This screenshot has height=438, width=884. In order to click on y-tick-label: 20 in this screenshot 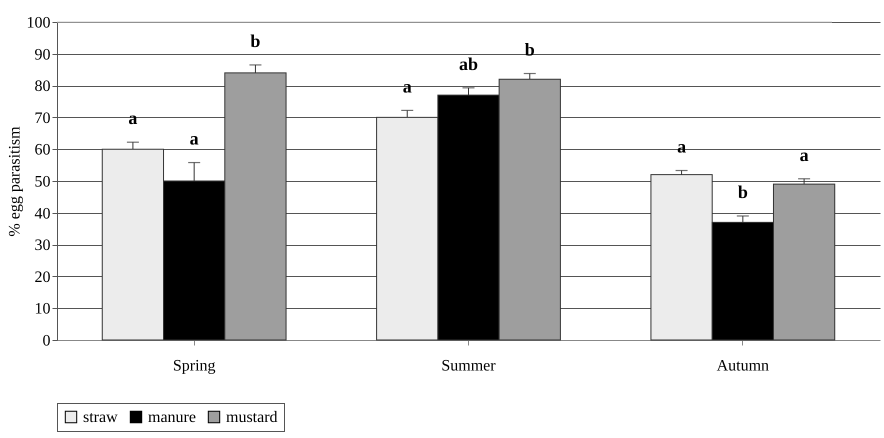, I will do `click(42, 277)`.